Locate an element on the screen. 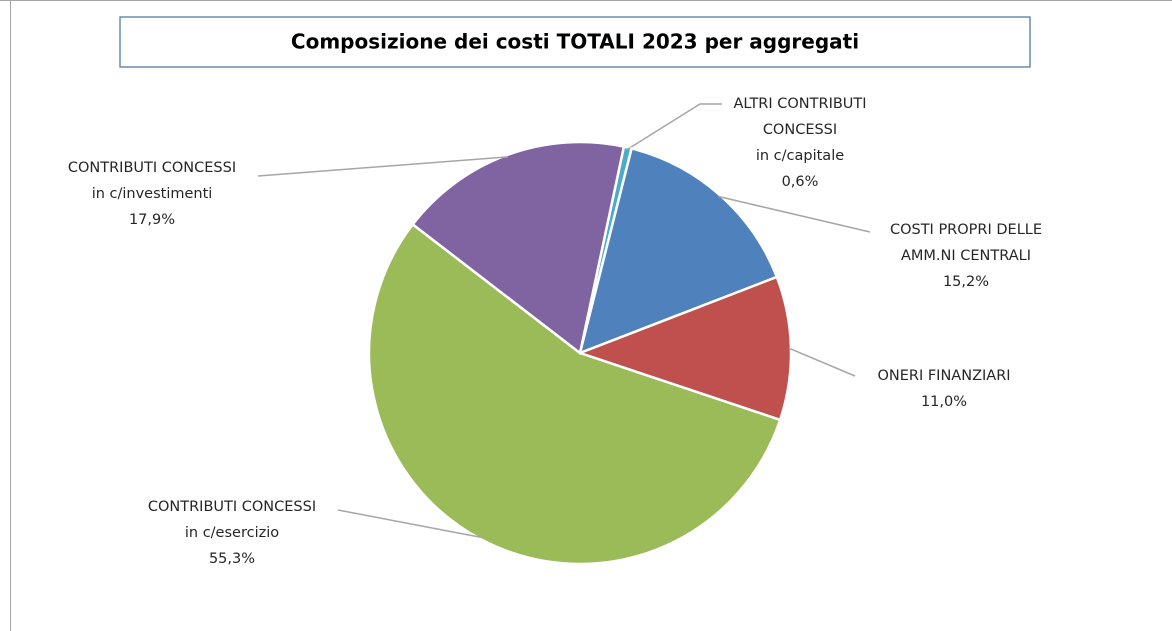 The width and height of the screenshot is (1172, 631). value-label: 17,9% is located at coordinates (152, 220).